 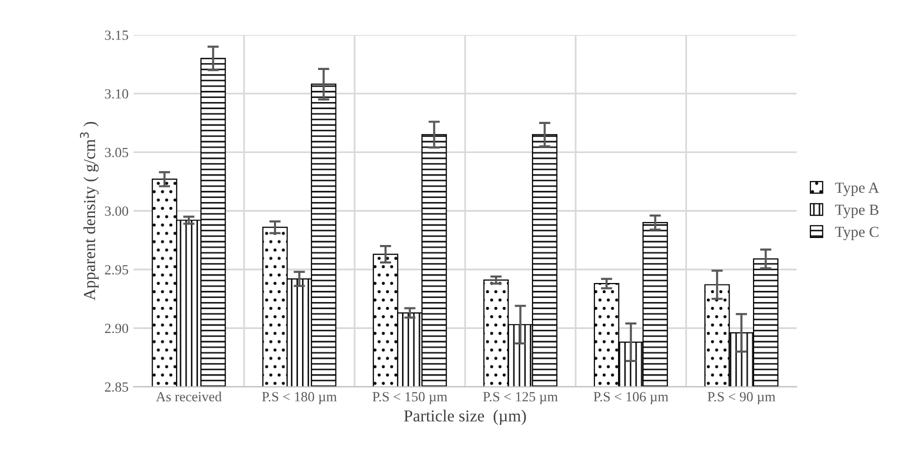 What do you see at coordinates (410, 398) in the screenshot?
I see `x-tick-label: P.S < 150 µm` at bounding box center [410, 398].